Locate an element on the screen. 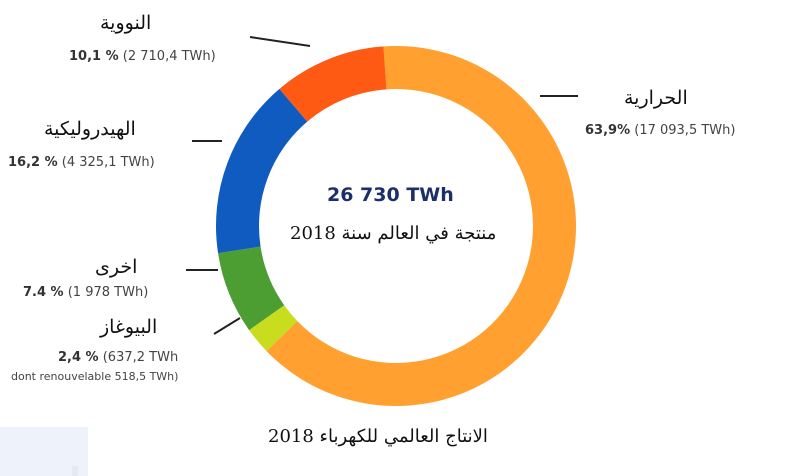  slice-other is located at coordinates (251, 288).